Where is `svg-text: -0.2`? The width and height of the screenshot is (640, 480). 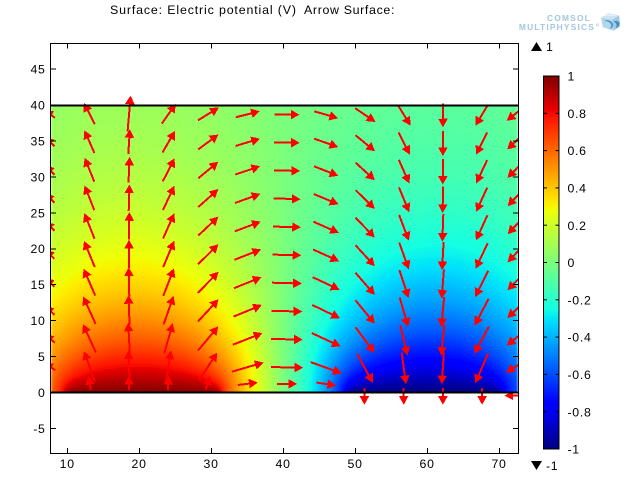 svg-text: -0.2 is located at coordinates (580, 300).